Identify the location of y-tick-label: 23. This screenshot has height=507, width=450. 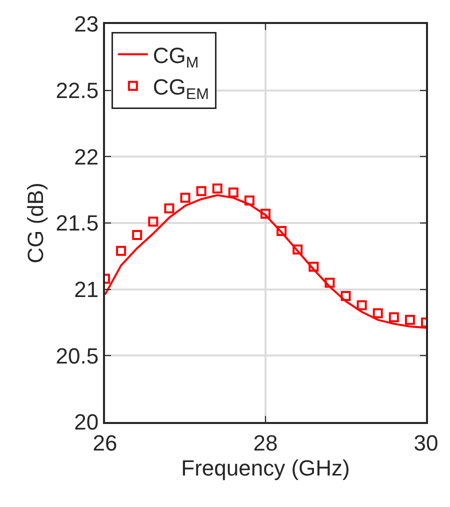
(86, 24).